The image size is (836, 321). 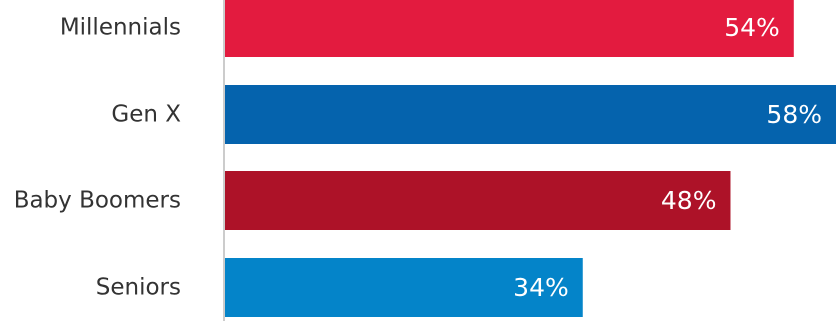 I want to click on value-label: 58%, so click(x=794, y=114).